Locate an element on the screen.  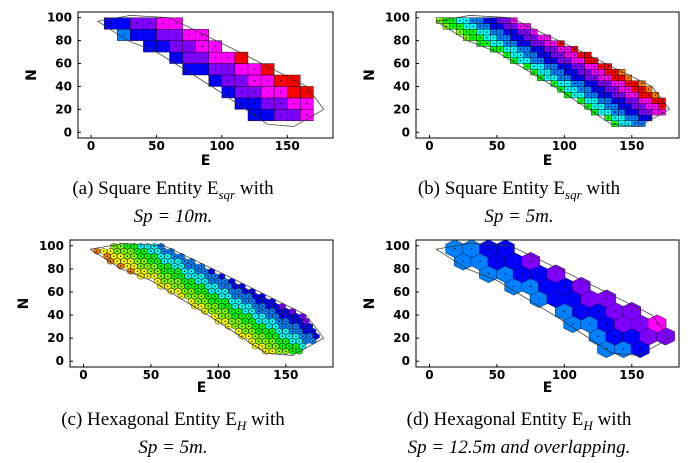
caption-a-tail: with is located at coordinates (254, 188).